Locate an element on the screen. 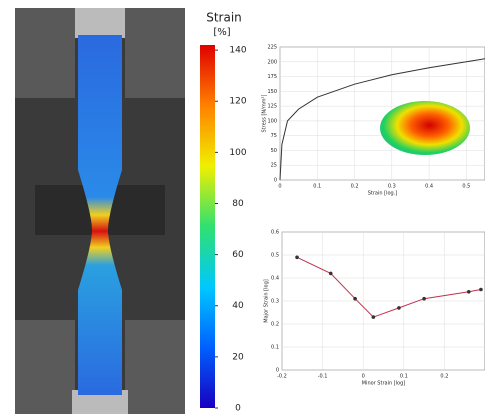 This screenshot has height=414, width=485. y-tick-label: 75 is located at coordinates (274, 136).